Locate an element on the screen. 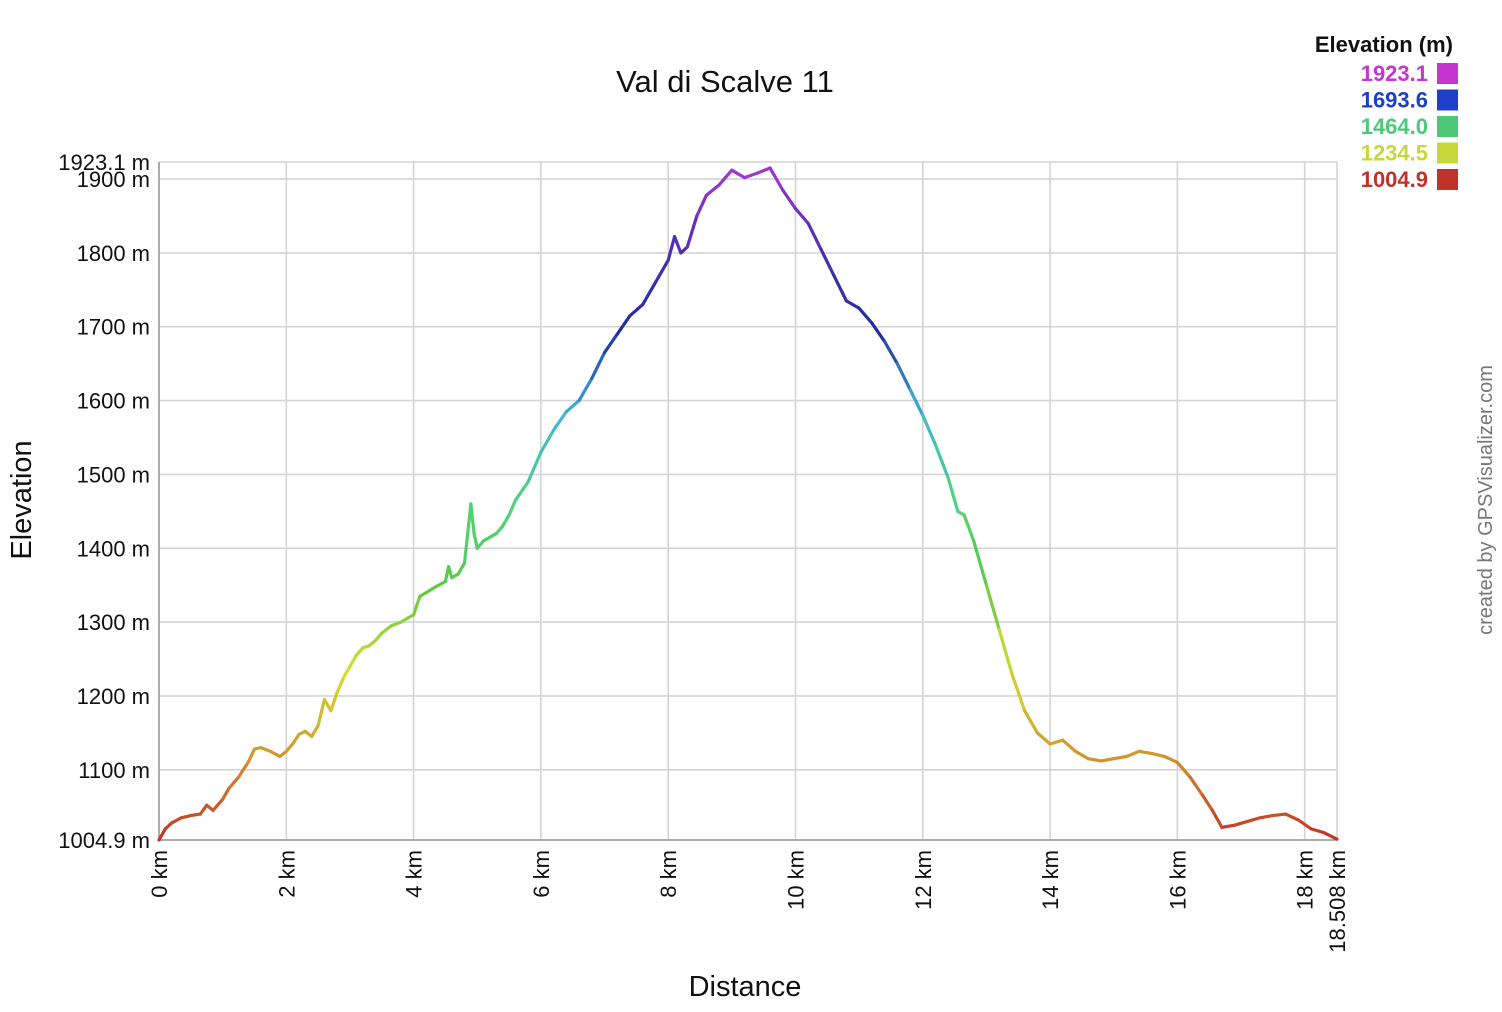 The image size is (1502, 1012). y-tick-label-6: 1600 m is located at coordinates (113, 401).